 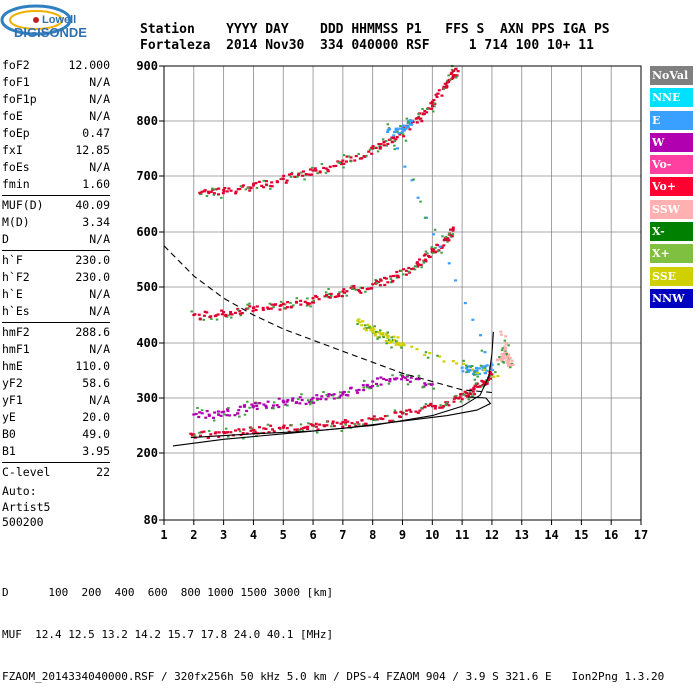 What do you see at coordinates (96, 222) in the screenshot?
I see `param-value: 3.34` at bounding box center [96, 222].